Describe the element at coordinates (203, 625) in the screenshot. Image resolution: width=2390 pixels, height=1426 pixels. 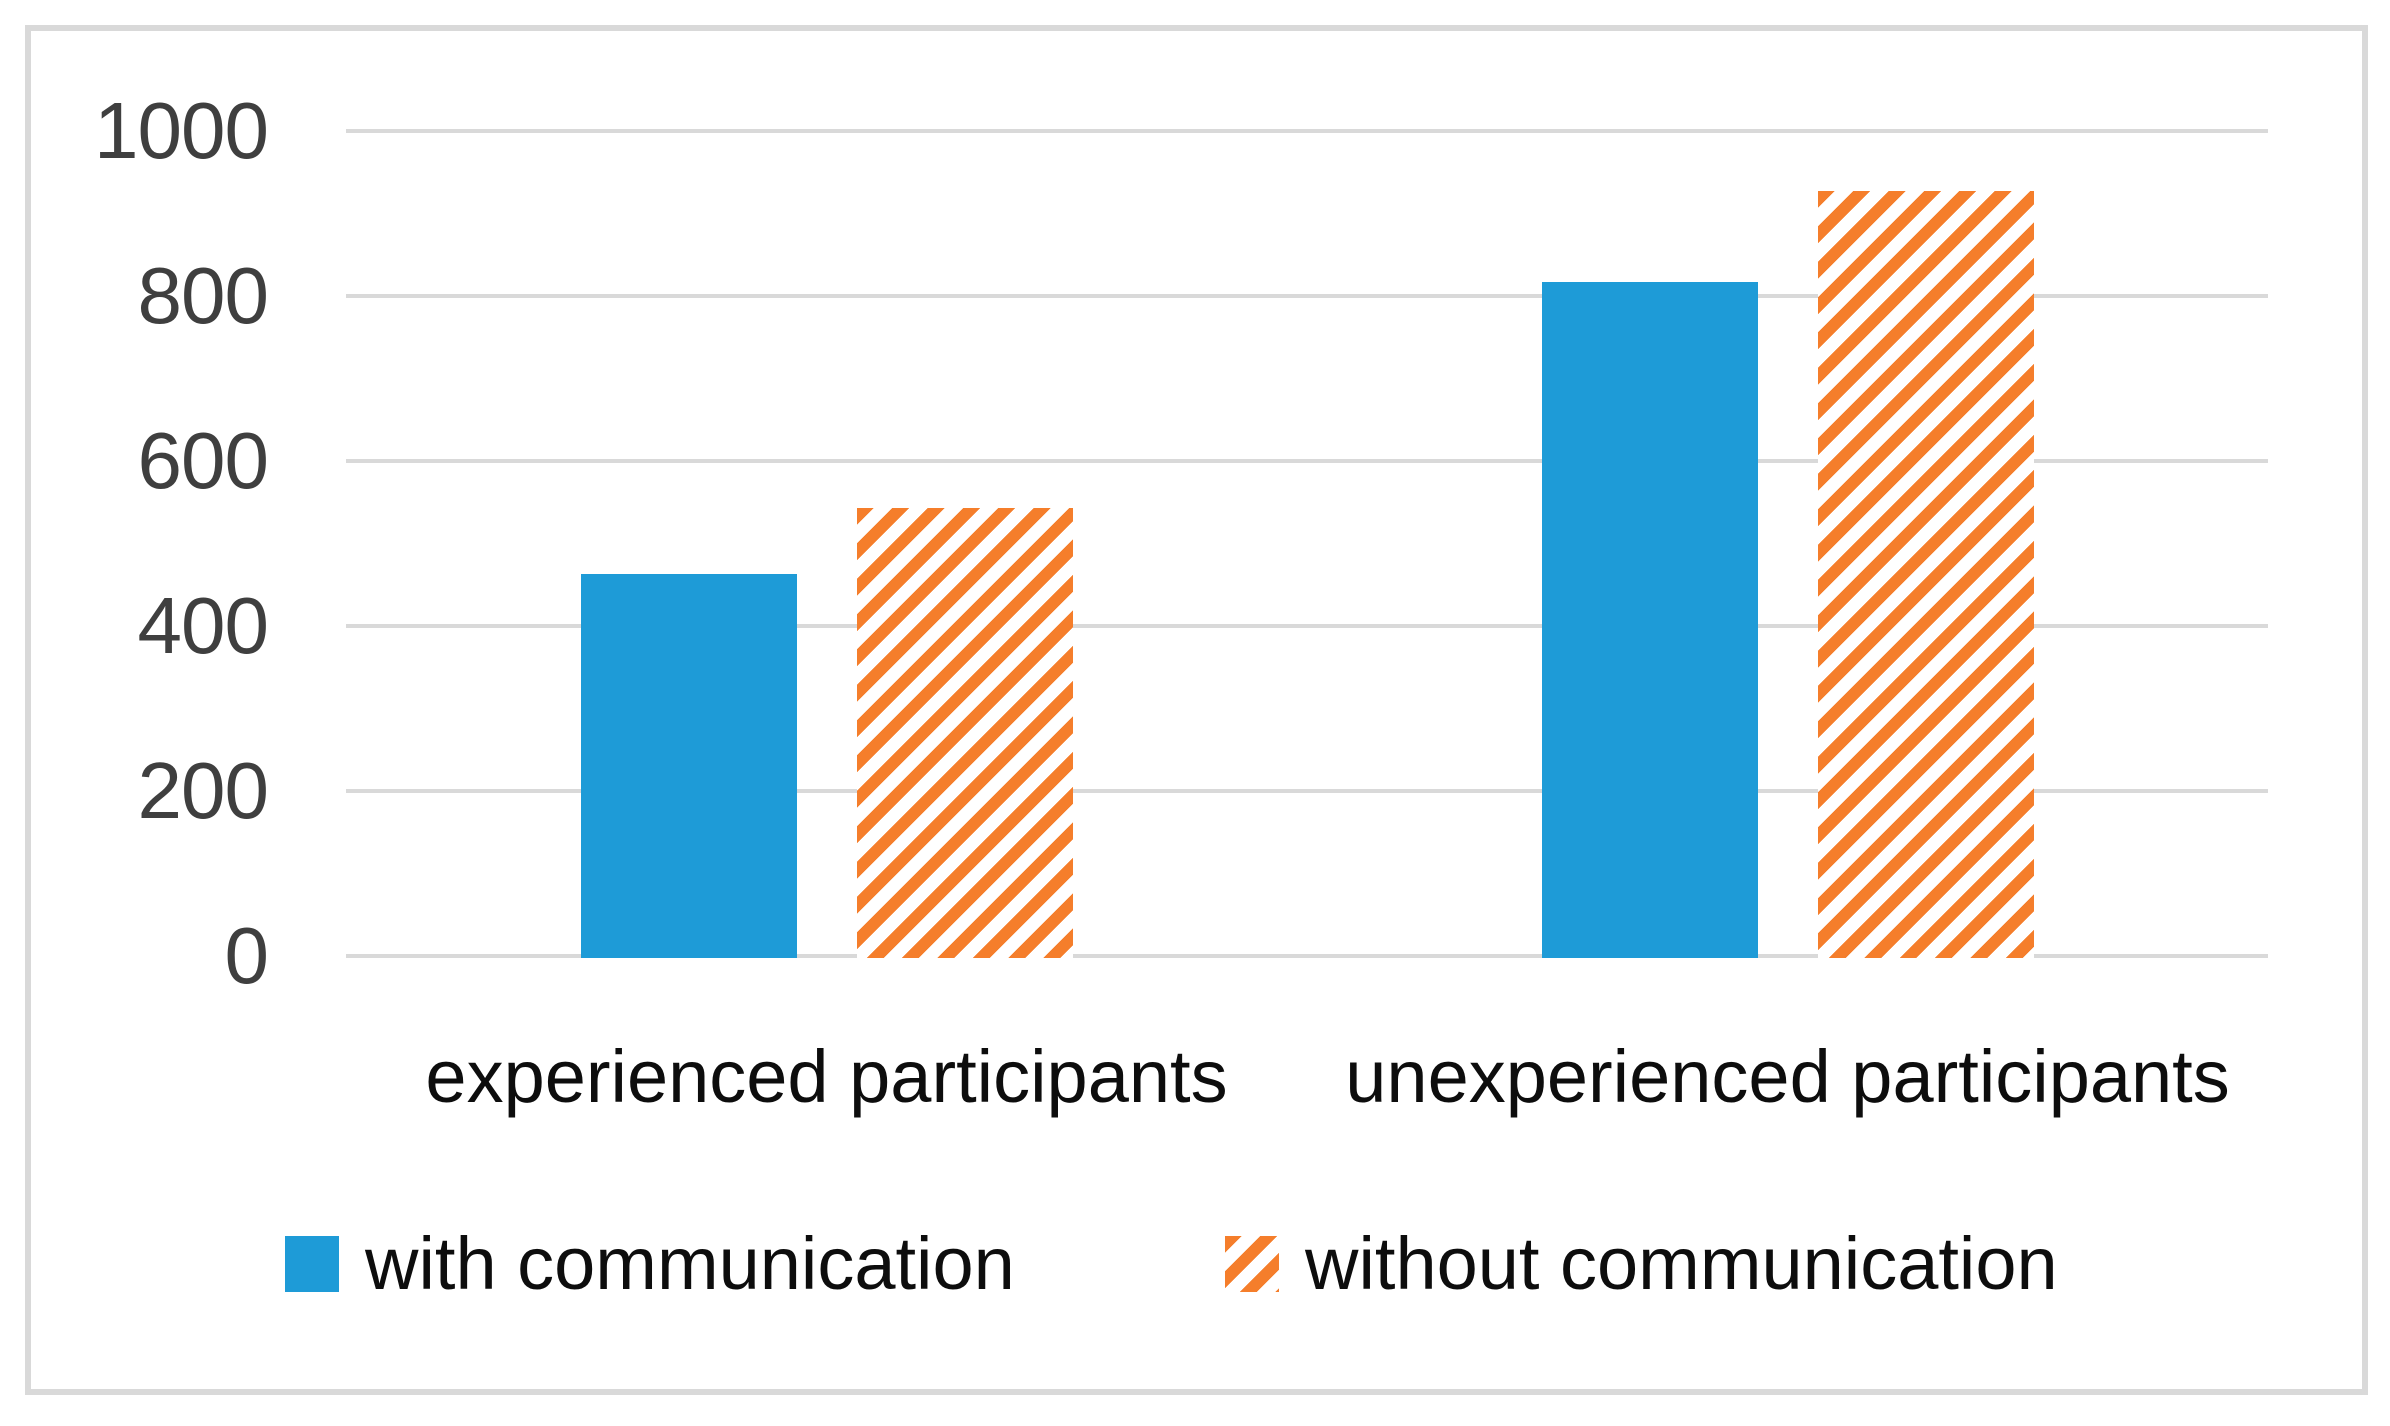
I see `y-axis-tick-label: 400` at that location.